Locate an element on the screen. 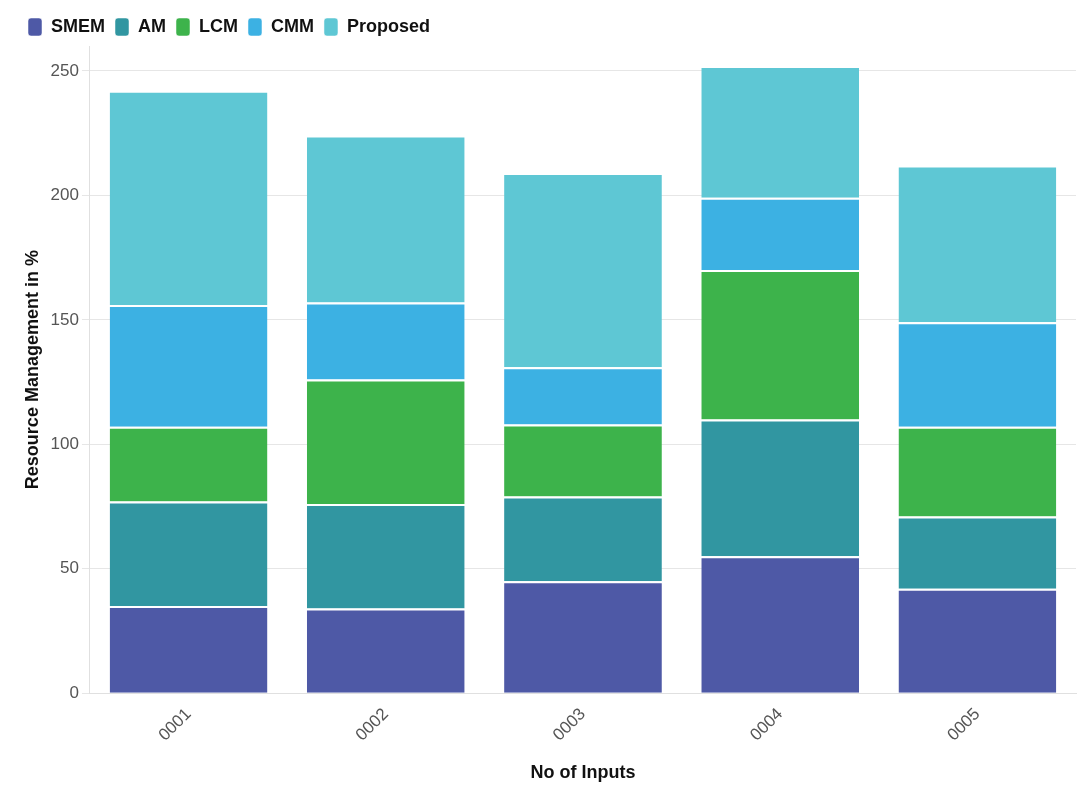 This screenshot has height=796, width=1090. legend-label: AM is located at coordinates (152, 25).